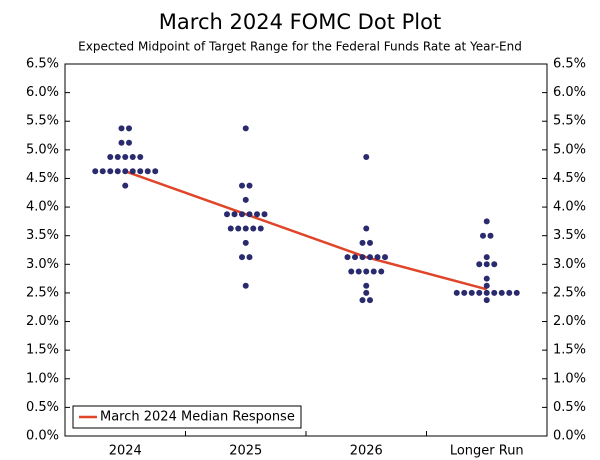  Describe the element at coordinates (569, 178) in the screenshot. I see `y2-tick-label: 4.5%` at that location.